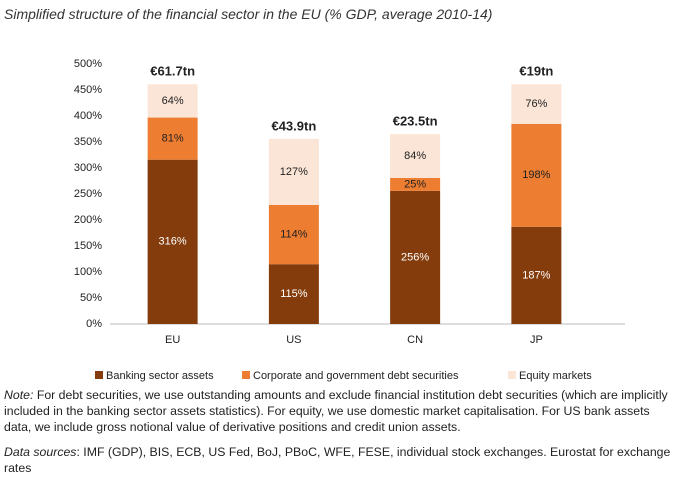  I want to click on value-label: 127%, so click(294, 172).